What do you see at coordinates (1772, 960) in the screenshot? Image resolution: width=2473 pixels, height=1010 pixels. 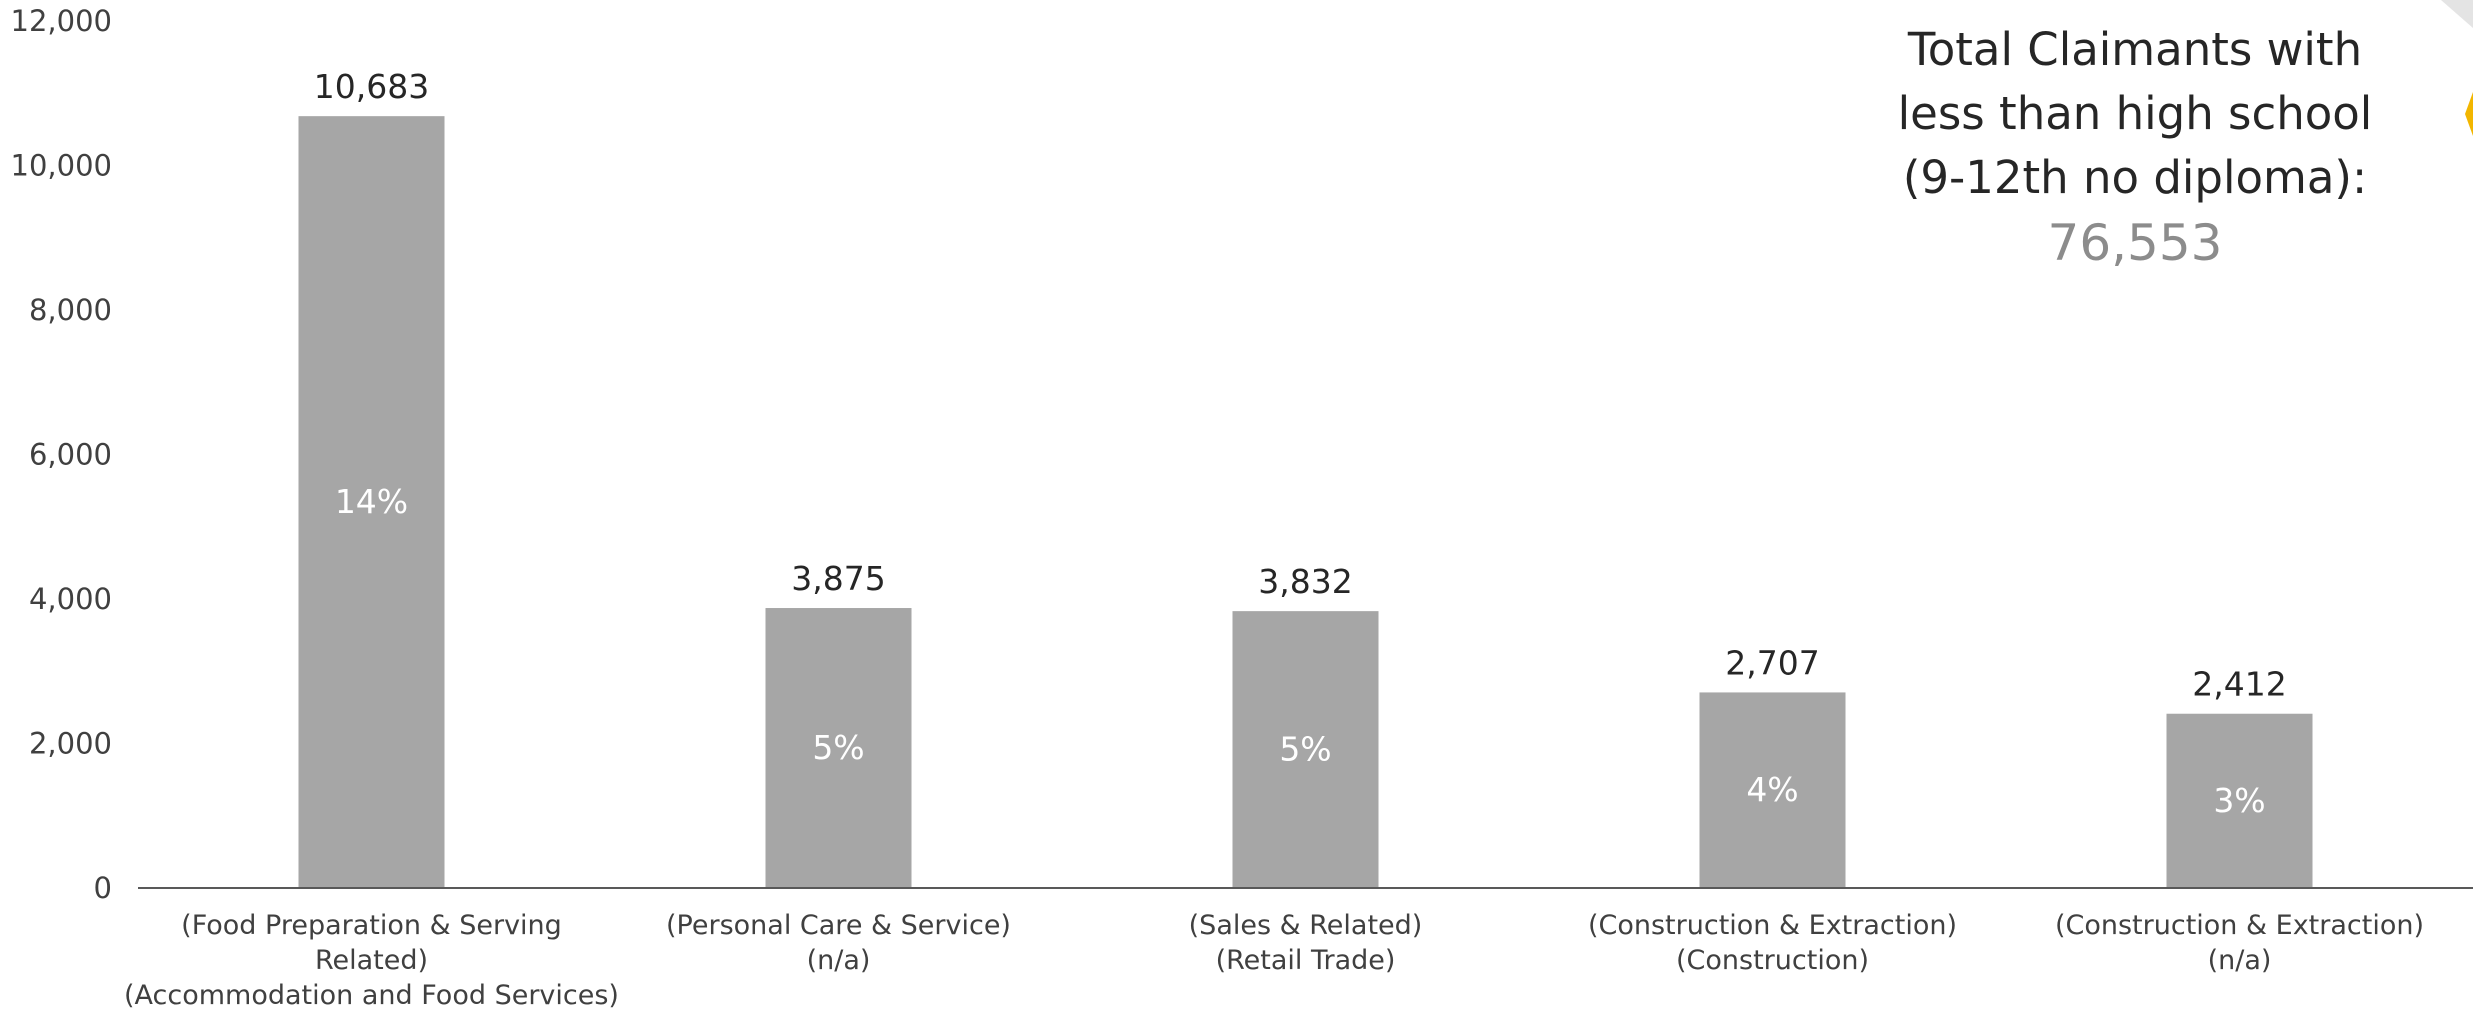 I see `x-category-label: (Construction)` at bounding box center [1772, 960].